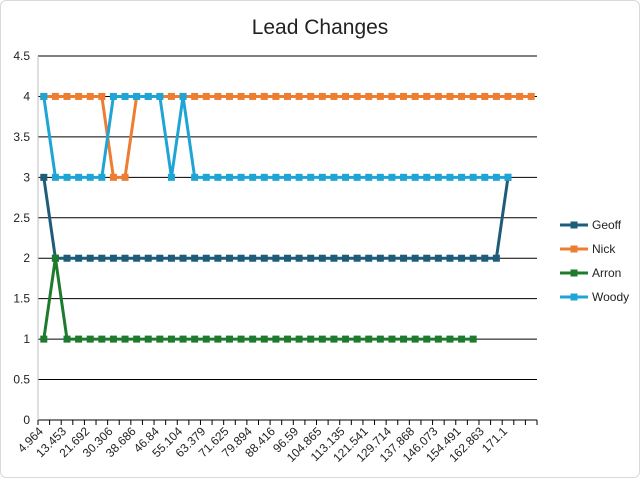  What do you see at coordinates (591, 225) in the screenshot?
I see `legend-item-geoff: Geoff` at bounding box center [591, 225].